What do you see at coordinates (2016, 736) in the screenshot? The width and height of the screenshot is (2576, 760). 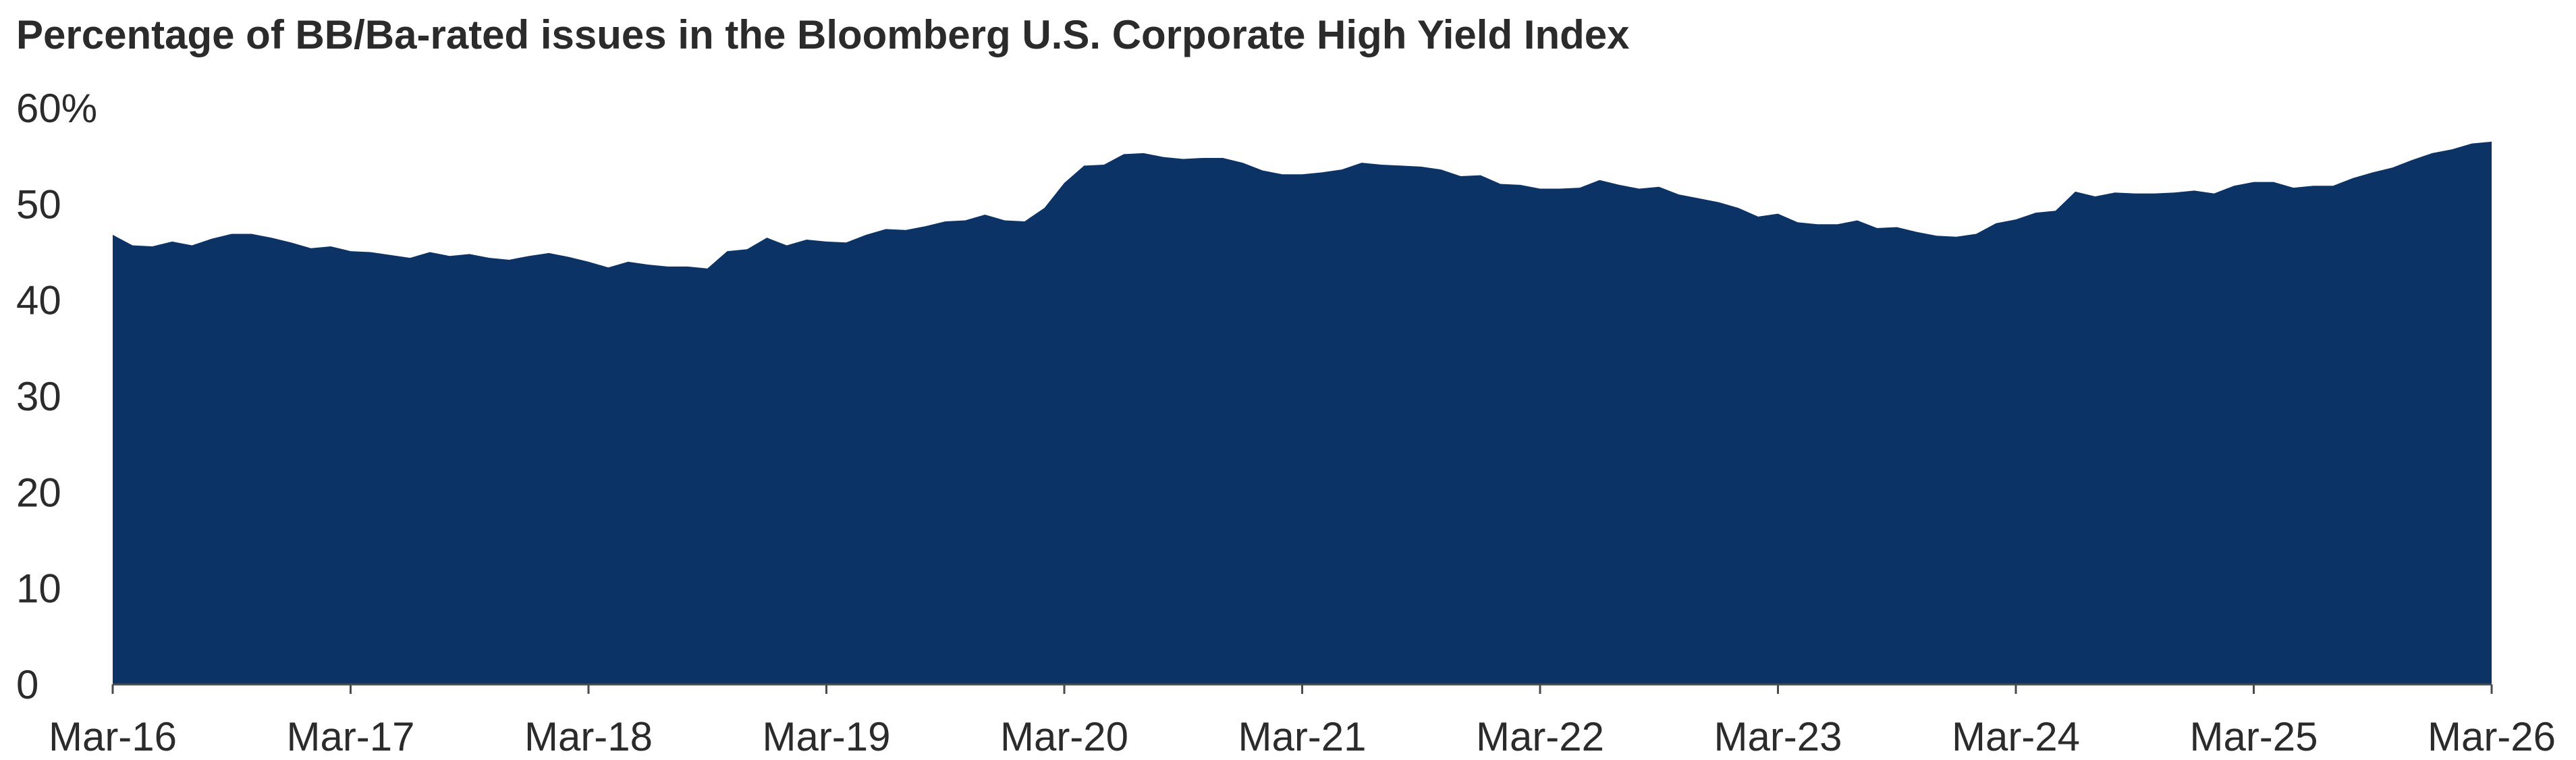 I see `x-tick-label: Mar-24` at bounding box center [2016, 736].